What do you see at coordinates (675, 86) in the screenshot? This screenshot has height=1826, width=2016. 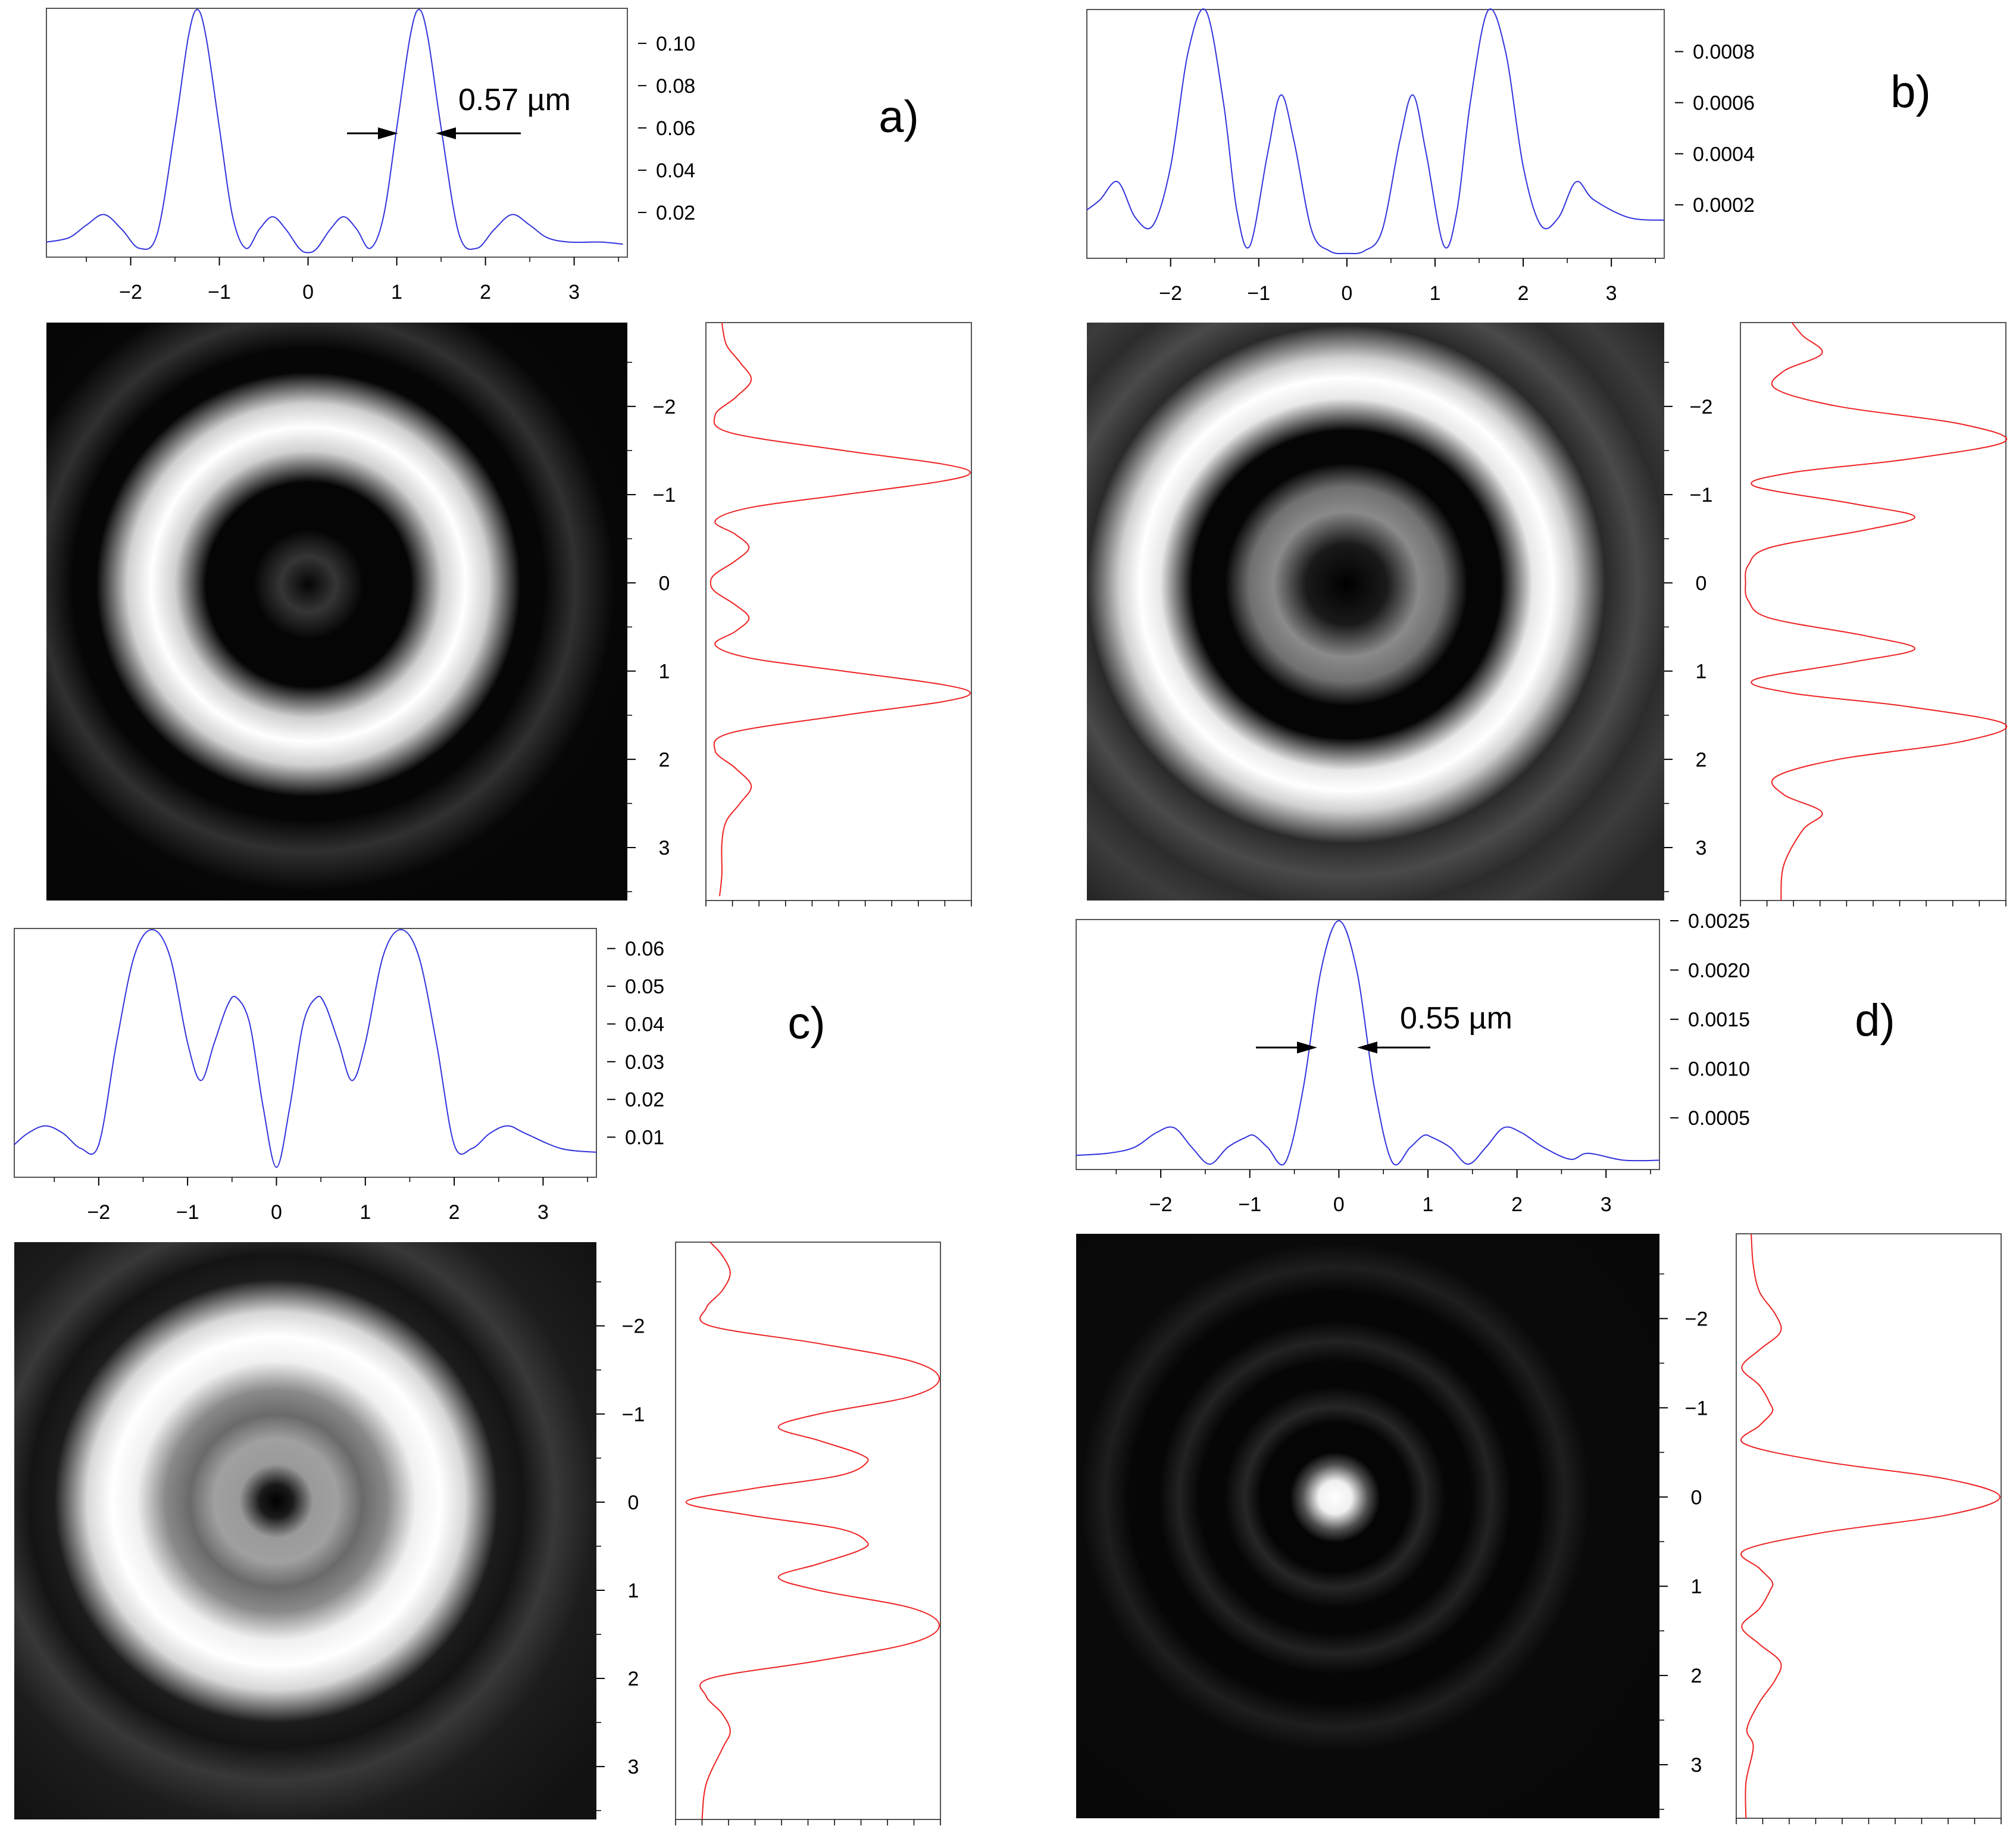 I see `value-tick-label: 0.08` at bounding box center [675, 86].